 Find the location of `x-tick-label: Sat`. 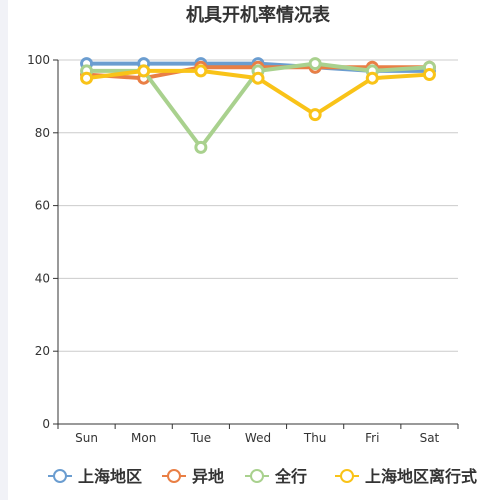

x-tick-label: Sat is located at coordinates (430, 438).